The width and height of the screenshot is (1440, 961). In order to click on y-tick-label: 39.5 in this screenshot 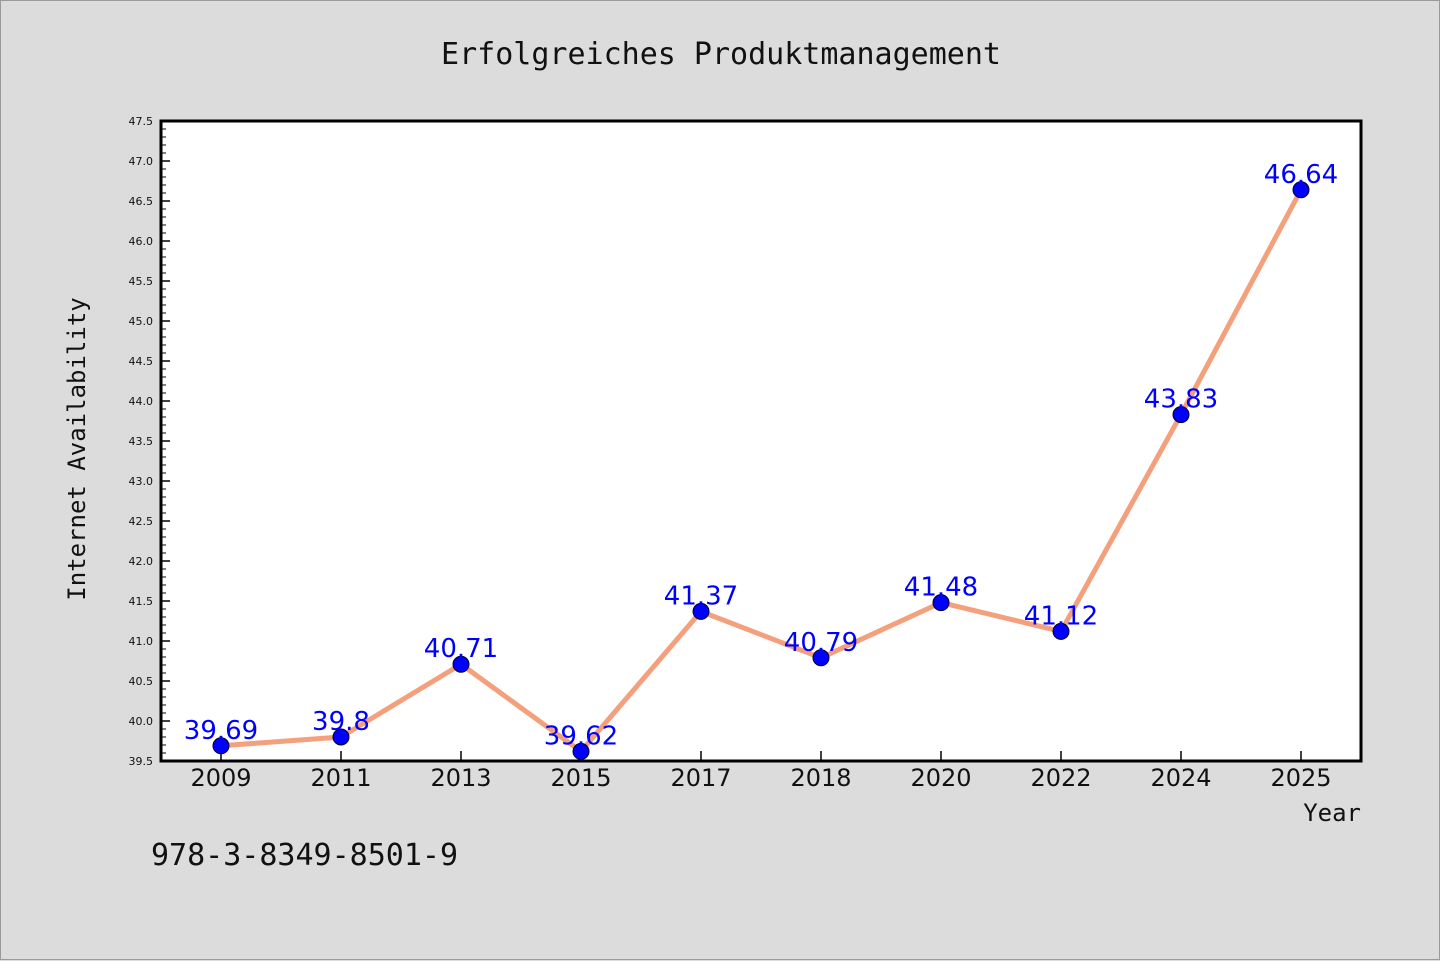, I will do `click(141, 761)`.